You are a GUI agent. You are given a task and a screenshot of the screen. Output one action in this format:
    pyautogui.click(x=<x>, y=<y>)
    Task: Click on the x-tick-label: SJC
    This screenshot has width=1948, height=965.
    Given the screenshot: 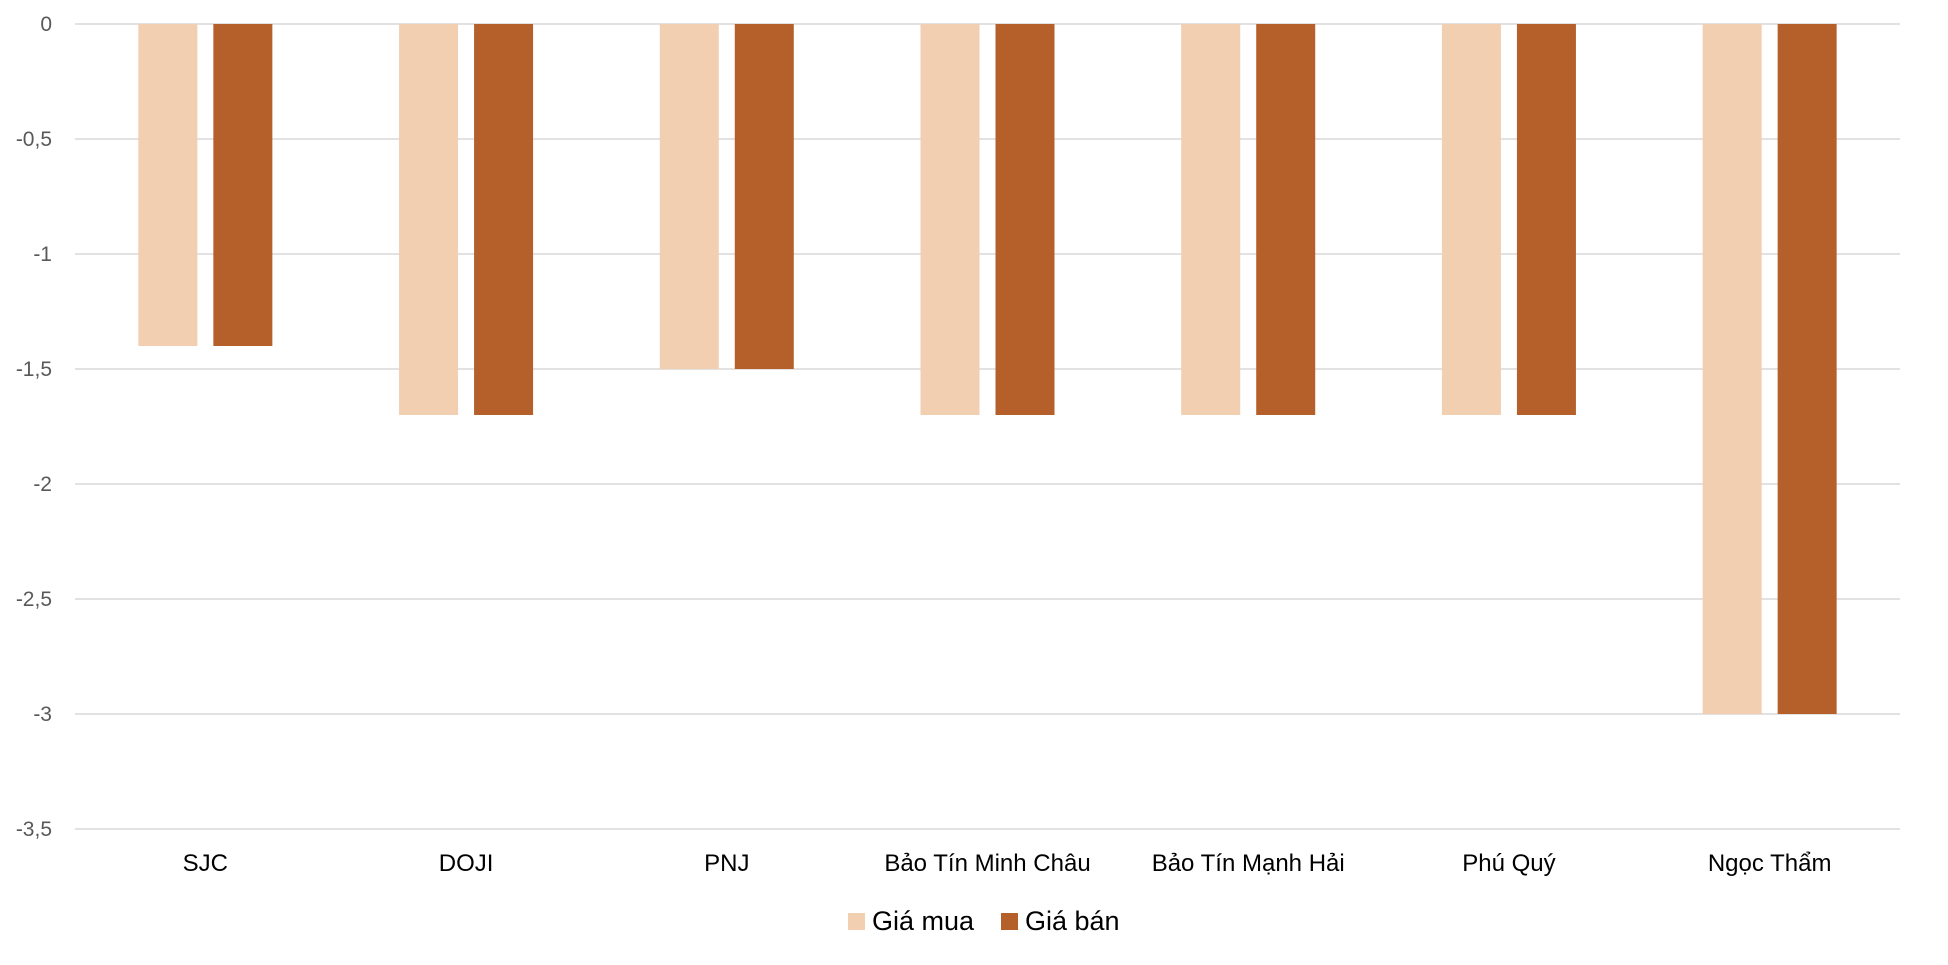 What is the action you would take?
    pyautogui.click(x=205, y=863)
    